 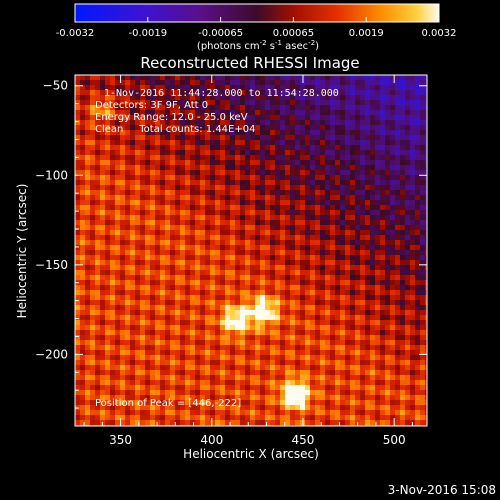 What do you see at coordinates (51, 354) in the screenshot?
I see `y-tick-label: −200` at bounding box center [51, 354].